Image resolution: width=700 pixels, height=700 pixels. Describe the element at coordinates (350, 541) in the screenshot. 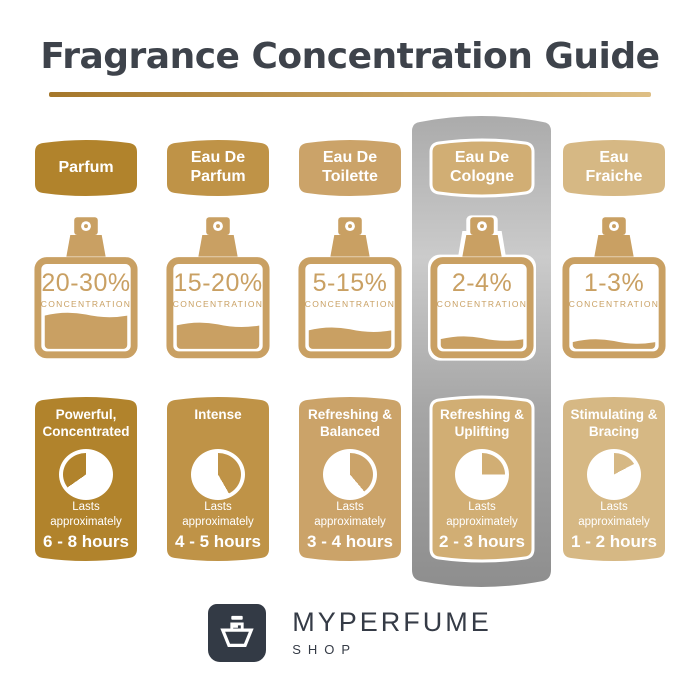

I see `duration-value: 3 - 4 hours` at that location.